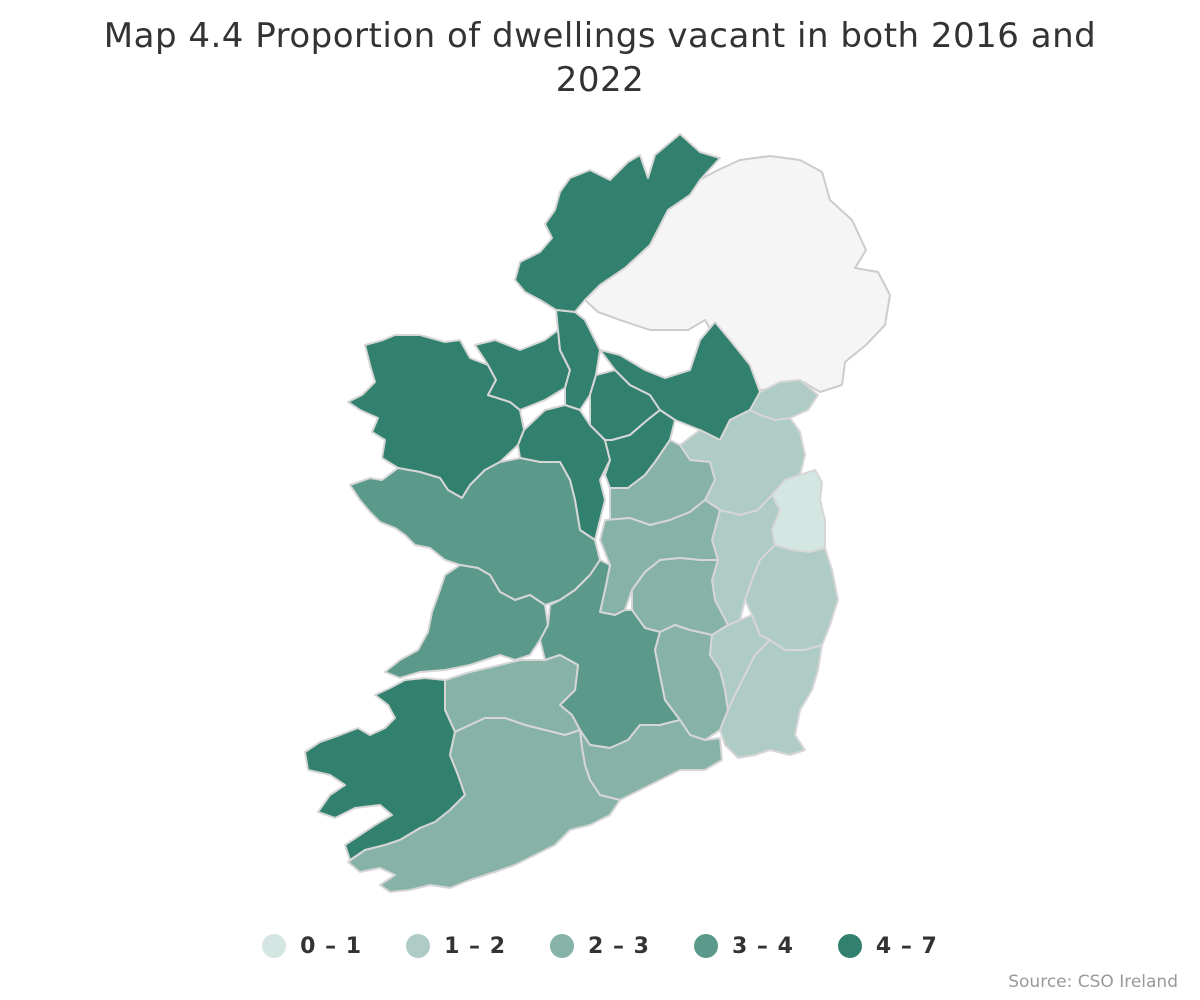  Describe the element at coordinates (484, 805) in the screenshot. I see `region-cork` at that location.